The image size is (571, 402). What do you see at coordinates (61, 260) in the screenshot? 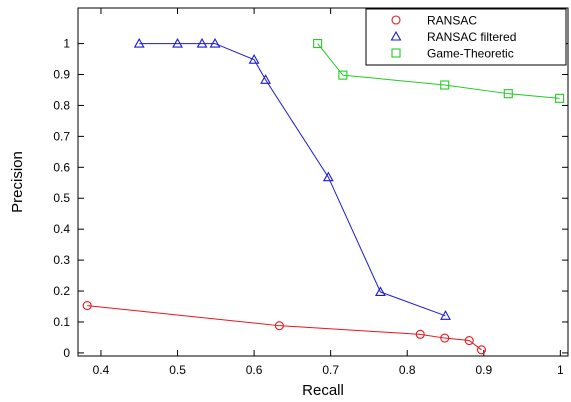
I see `y-tick-label: 0.3` at bounding box center [61, 260].